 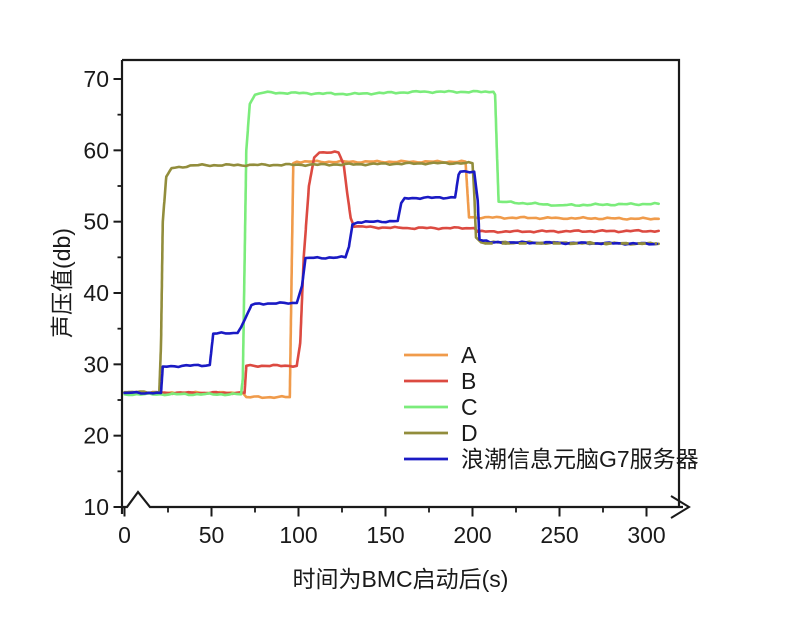 I want to click on y-tick-label: 10, so click(x=96, y=507).